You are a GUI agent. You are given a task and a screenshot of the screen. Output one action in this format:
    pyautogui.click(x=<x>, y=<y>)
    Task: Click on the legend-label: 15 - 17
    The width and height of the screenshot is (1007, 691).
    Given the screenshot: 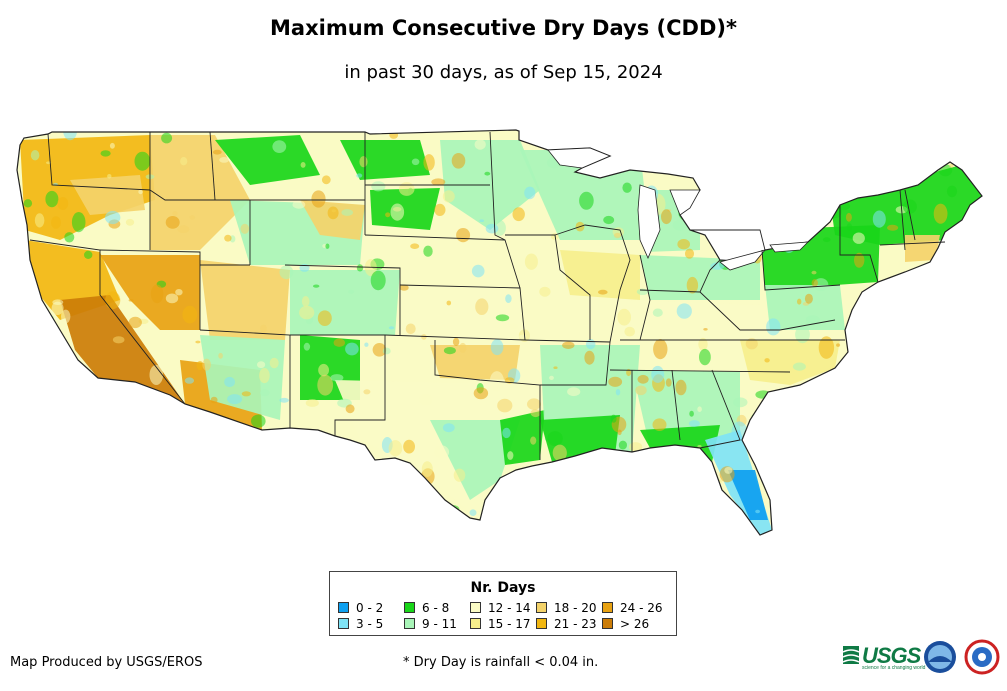 What is the action you would take?
    pyautogui.click(x=509, y=624)
    